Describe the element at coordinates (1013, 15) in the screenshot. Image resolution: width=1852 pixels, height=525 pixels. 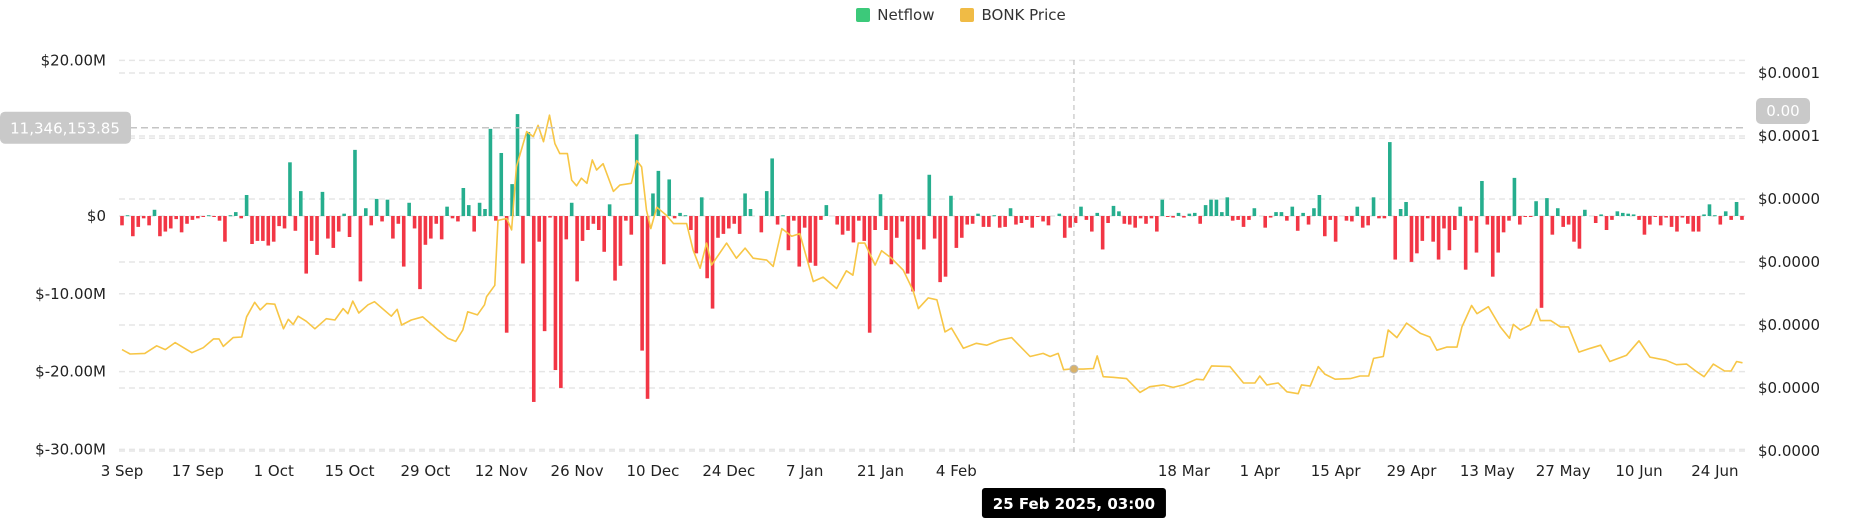
I see `legend-item-bonk-price: BONK Price` at that location.